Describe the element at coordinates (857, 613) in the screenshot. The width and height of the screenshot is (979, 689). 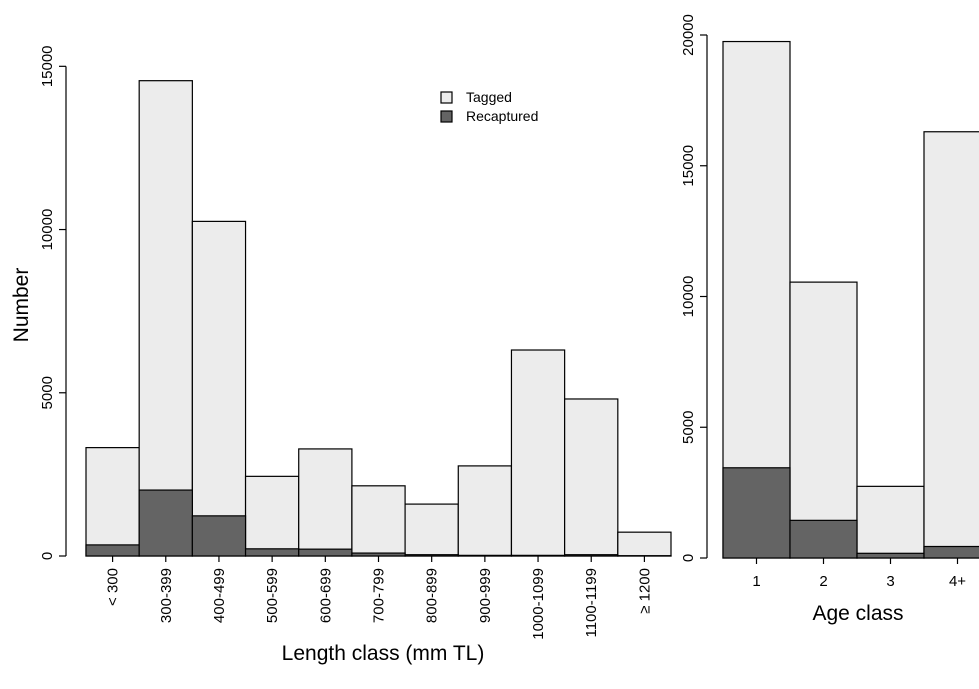
I see `x-axis-title: Age class` at that location.